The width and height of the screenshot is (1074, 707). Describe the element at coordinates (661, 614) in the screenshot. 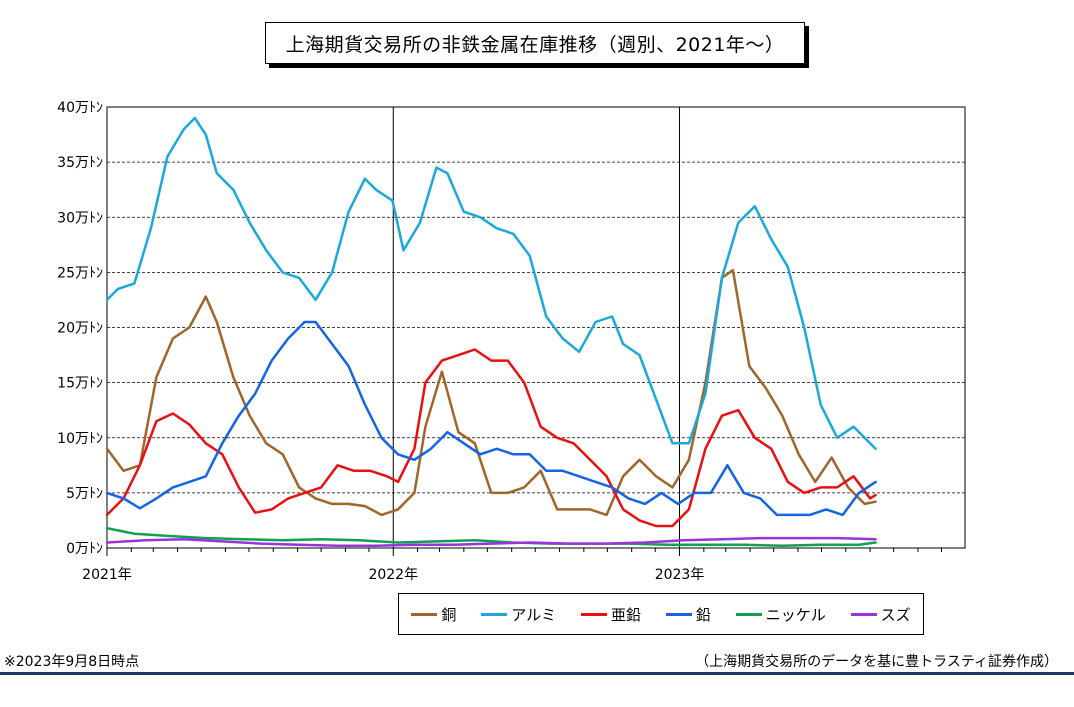

I see `legend: 銅 アルミ 亜鉛 鉛 ニッケル スズ` at that location.